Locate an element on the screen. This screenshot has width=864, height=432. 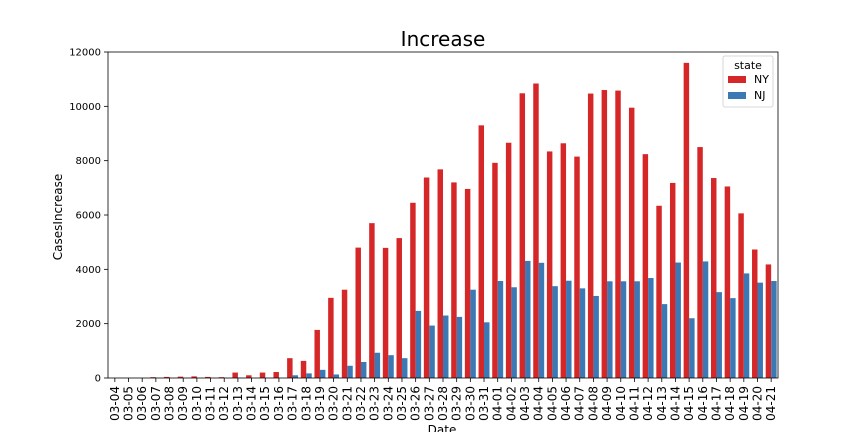
y-tick-label-10000: 10000 is located at coordinates (85, 107).